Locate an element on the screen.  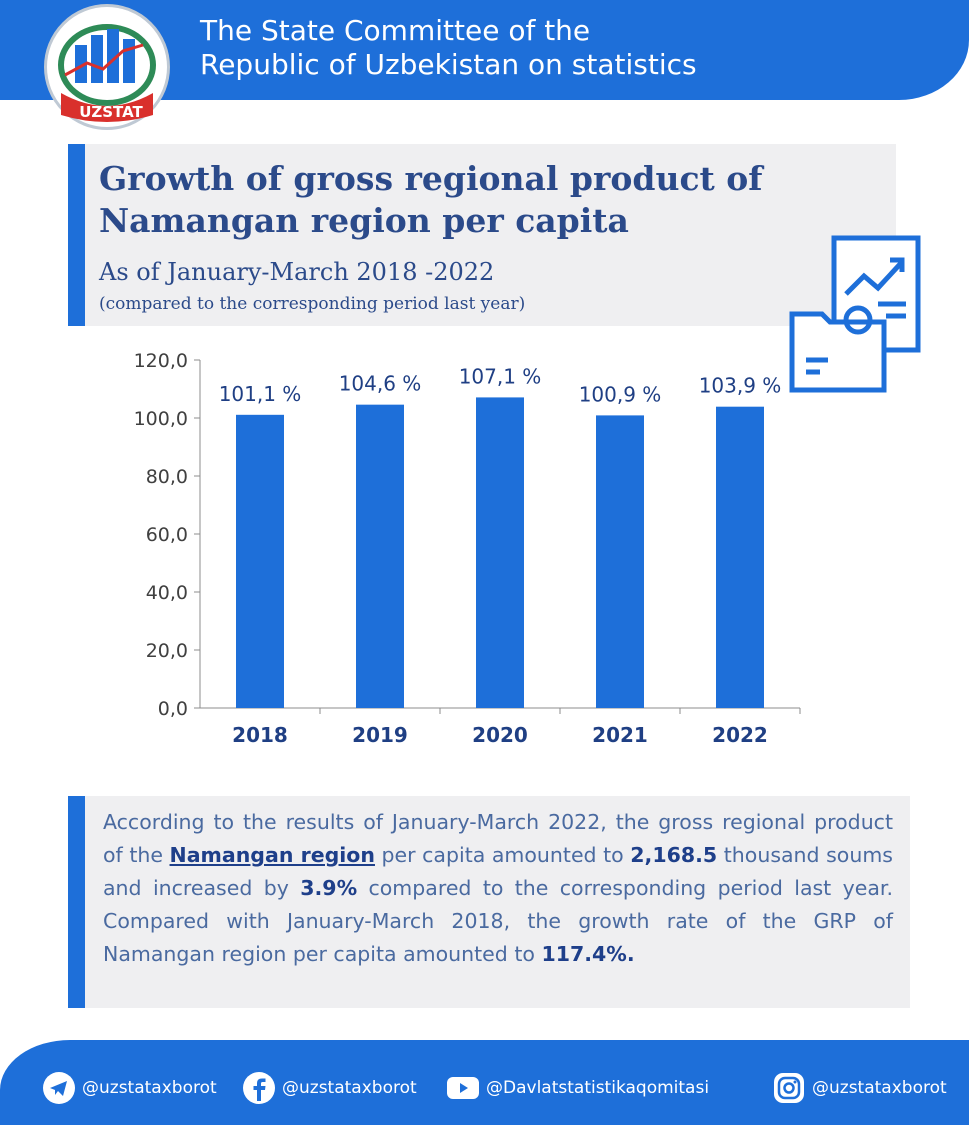
telegram-link: @uzstataxborot is located at coordinates (129, 1088).